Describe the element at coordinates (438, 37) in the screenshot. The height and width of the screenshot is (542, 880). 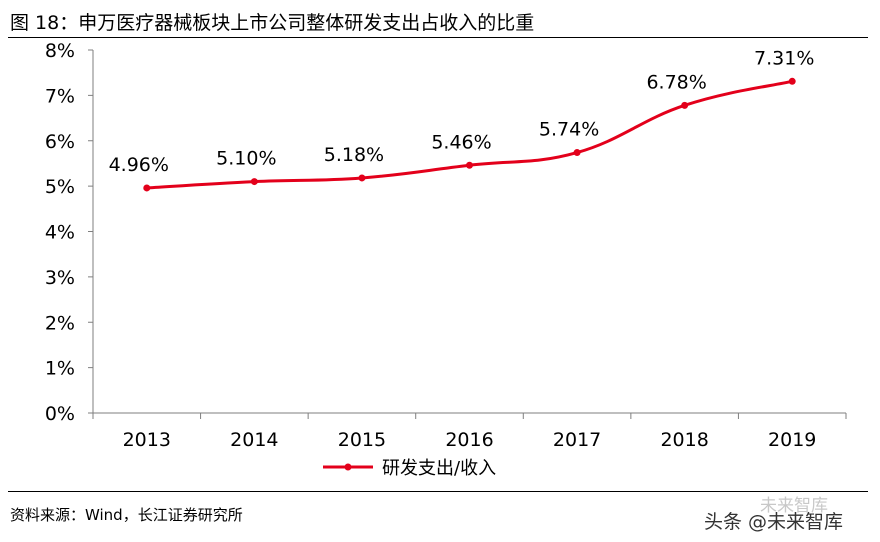
I see `title-divider` at that location.